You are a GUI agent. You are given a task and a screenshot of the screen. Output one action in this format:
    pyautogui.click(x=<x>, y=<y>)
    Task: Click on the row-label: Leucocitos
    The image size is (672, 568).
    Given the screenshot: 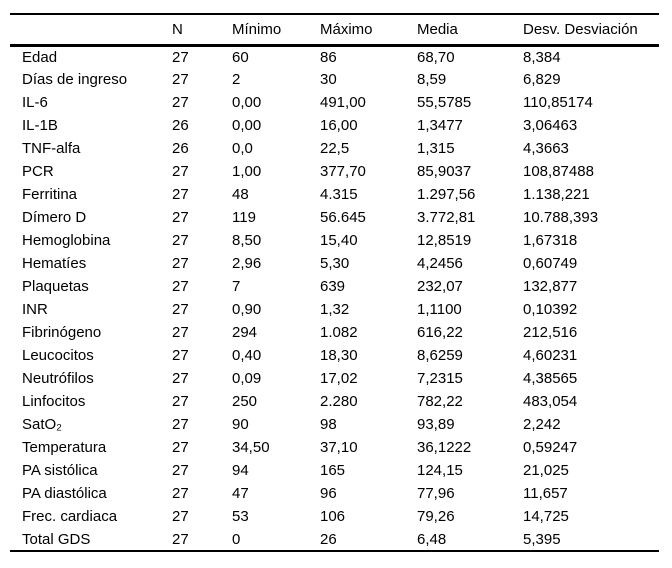 What is the action you would take?
    pyautogui.click(x=58, y=355)
    